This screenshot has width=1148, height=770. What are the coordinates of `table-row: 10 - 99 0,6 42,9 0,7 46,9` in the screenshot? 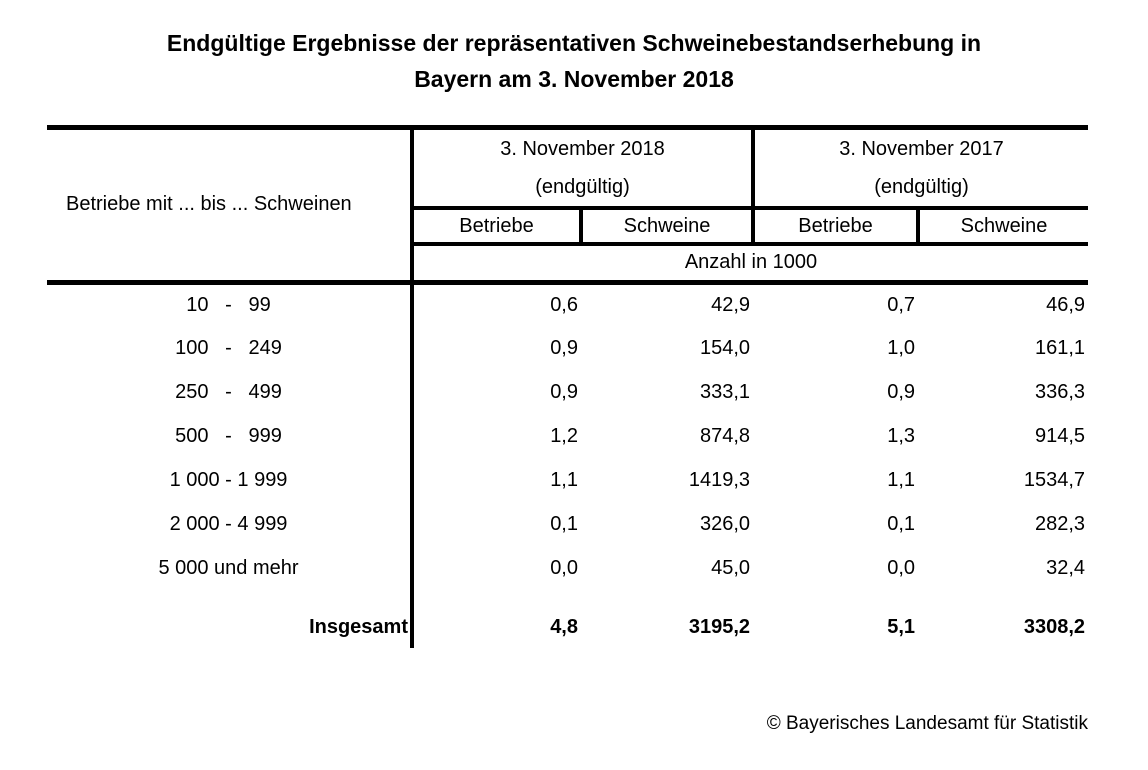 It's located at (567, 304).